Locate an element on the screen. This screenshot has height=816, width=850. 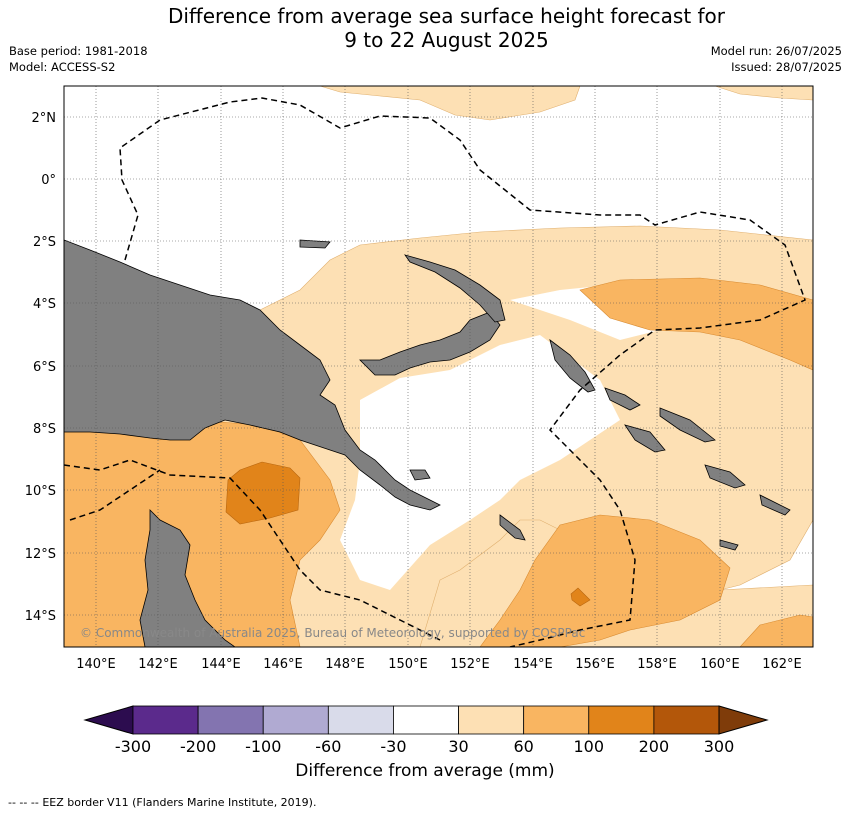
lat-label: 12°S is located at coordinates (40, 554).